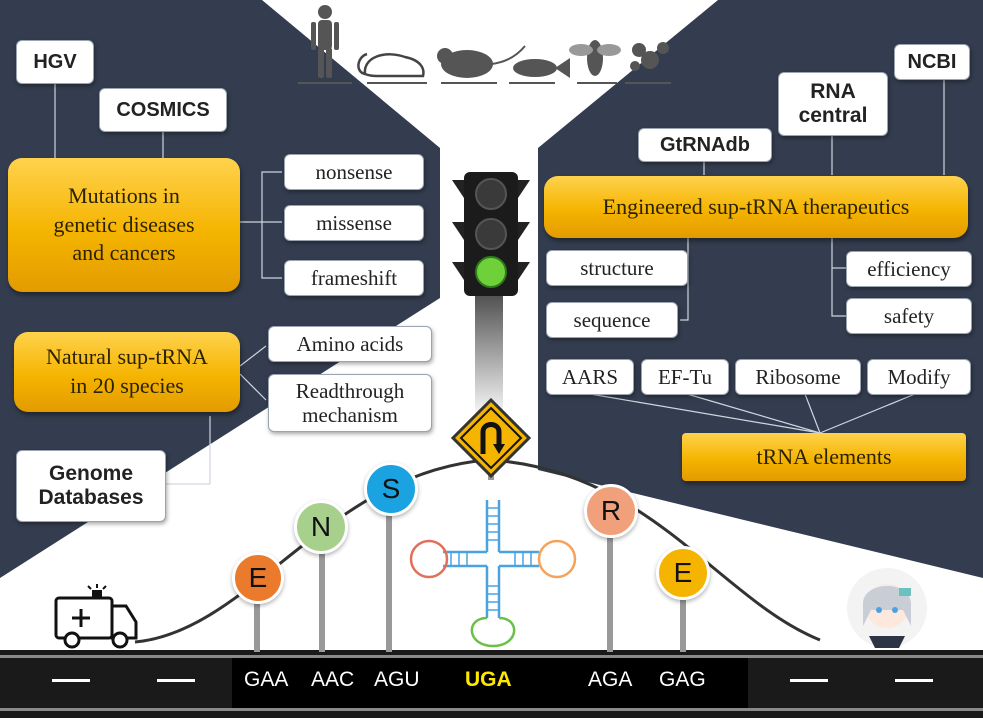 Image resolution: width=983 pixels, height=718 pixels. Describe the element at coordinates (333, 679) in the screenshot. I see `codon-aac: AAC` at that location.